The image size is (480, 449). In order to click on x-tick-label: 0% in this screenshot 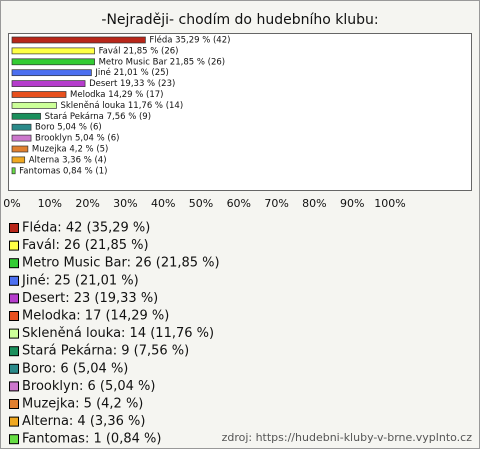, I will do `click(11, 203)`.